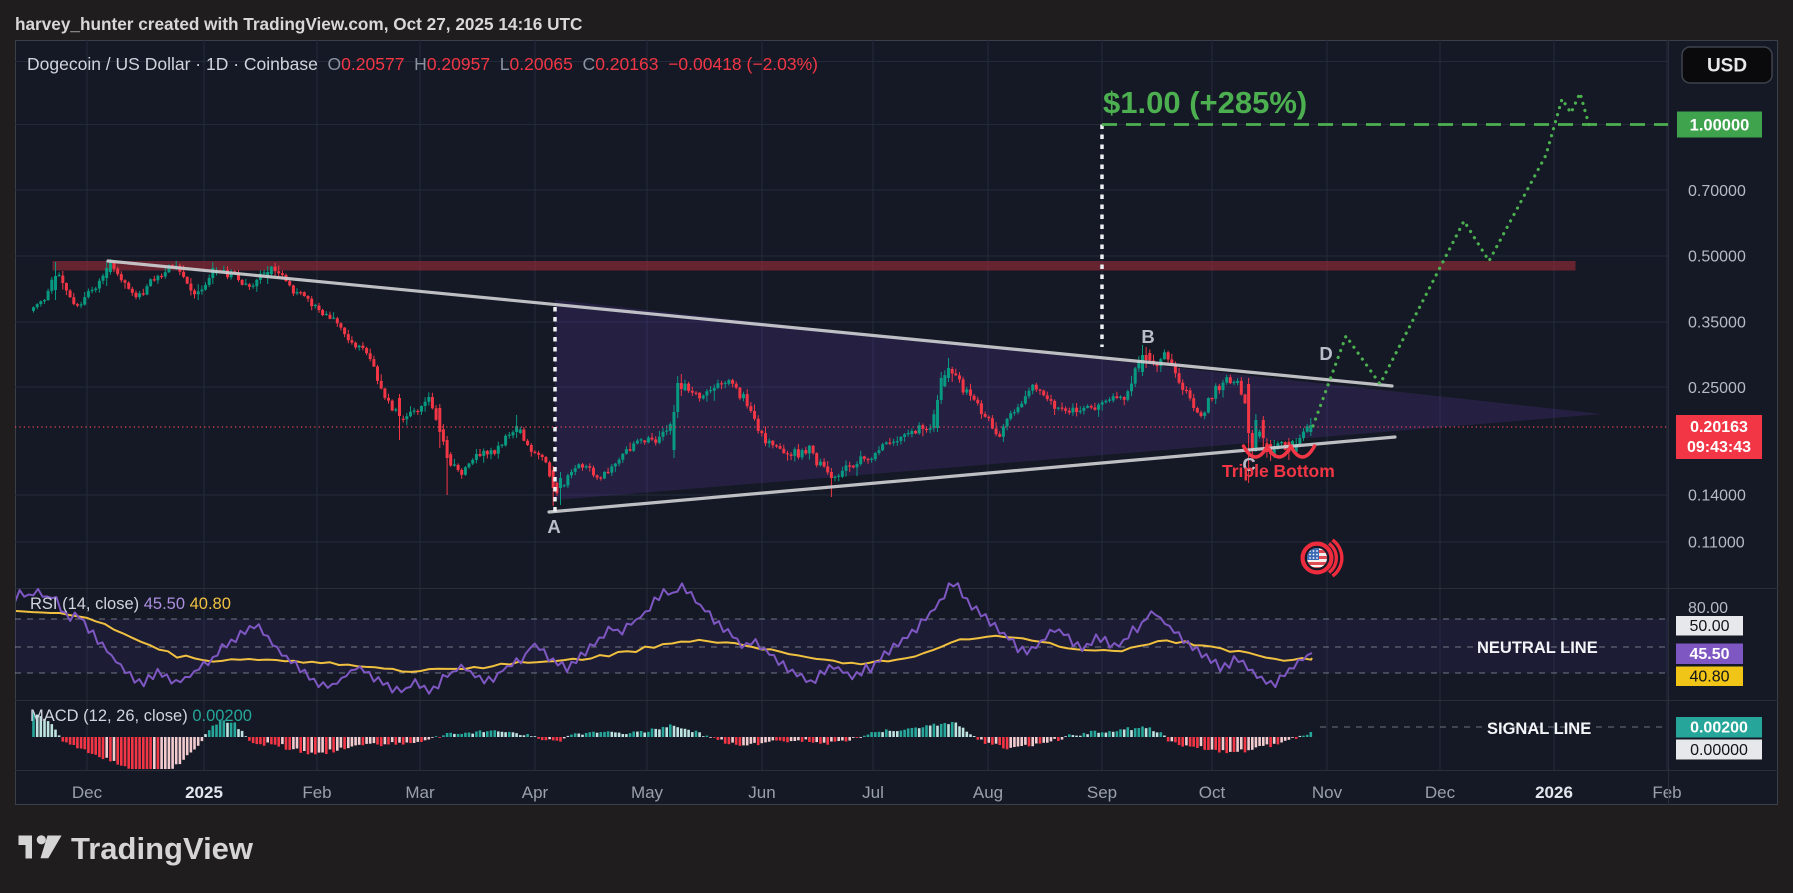  Describe the element at coordinates (1717, 388) in the screenshot. I see `svg-text: 0.25000` at that location.